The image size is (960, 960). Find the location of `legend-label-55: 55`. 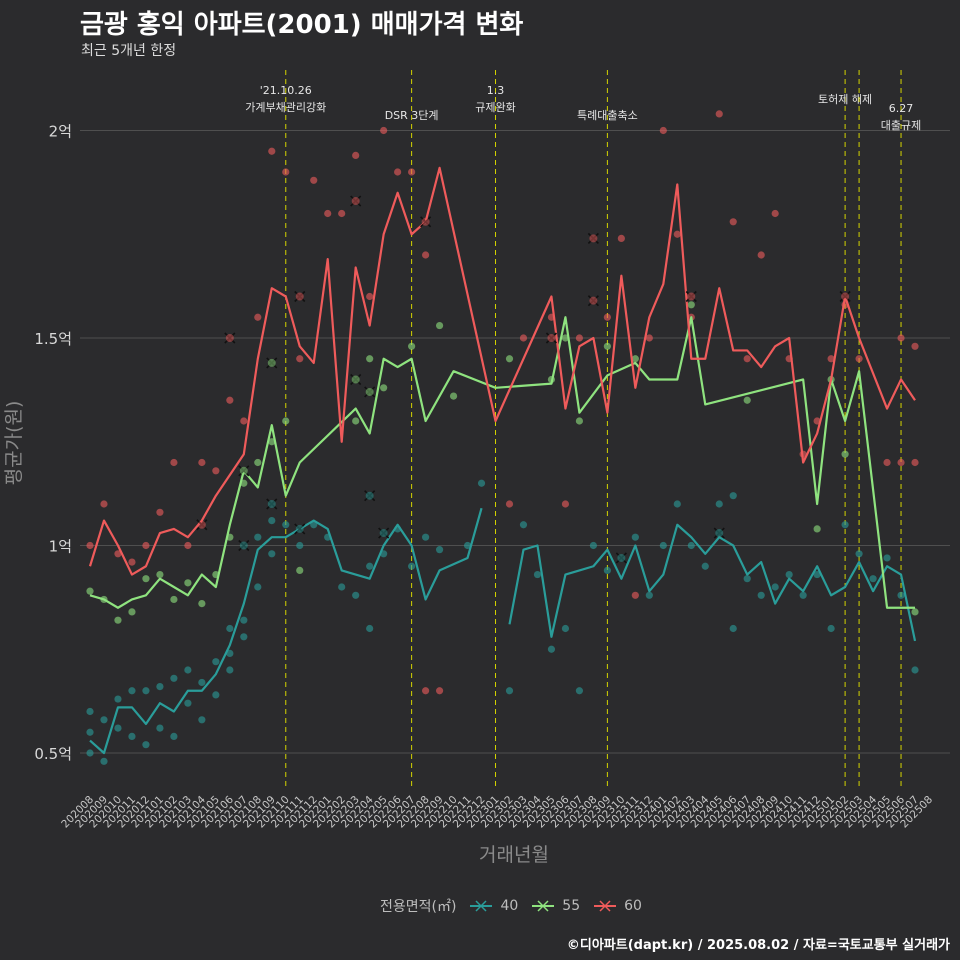

legend-label-55: 55 is located at coordinates (571, 906).